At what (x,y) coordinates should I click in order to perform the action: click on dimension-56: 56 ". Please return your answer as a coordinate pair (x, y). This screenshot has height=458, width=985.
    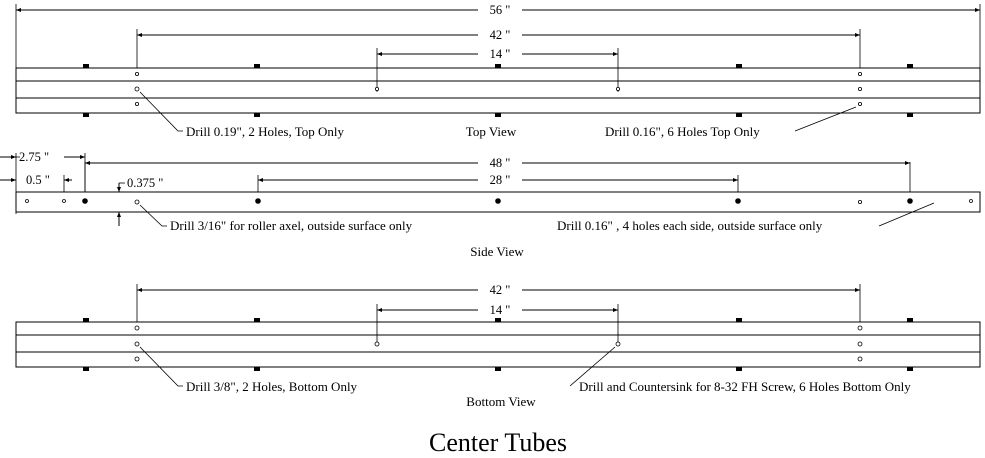
    Looking at the image, I should click on (500, 10).